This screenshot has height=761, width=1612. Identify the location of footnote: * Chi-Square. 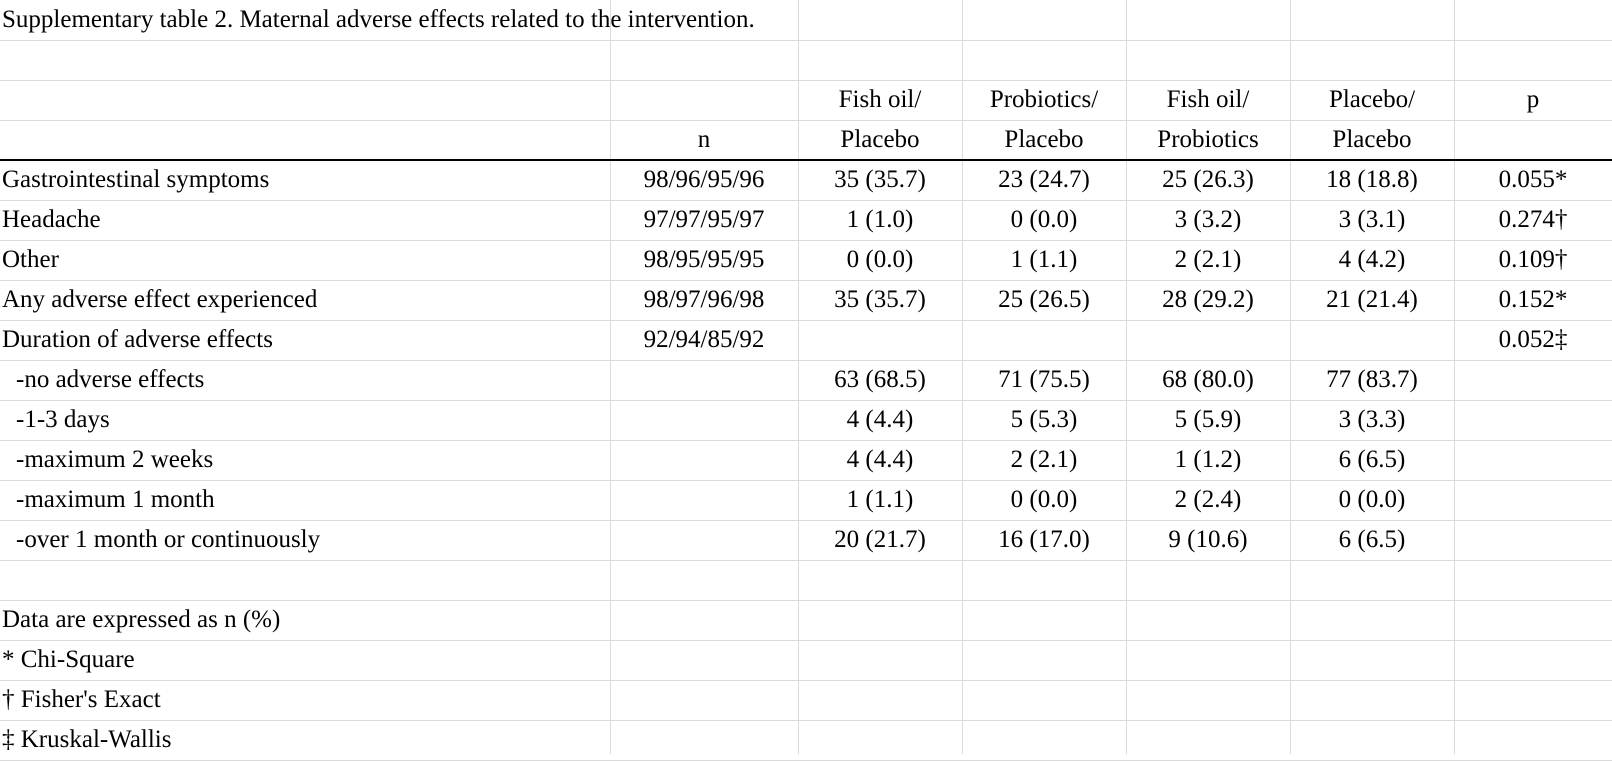
(68, 659).